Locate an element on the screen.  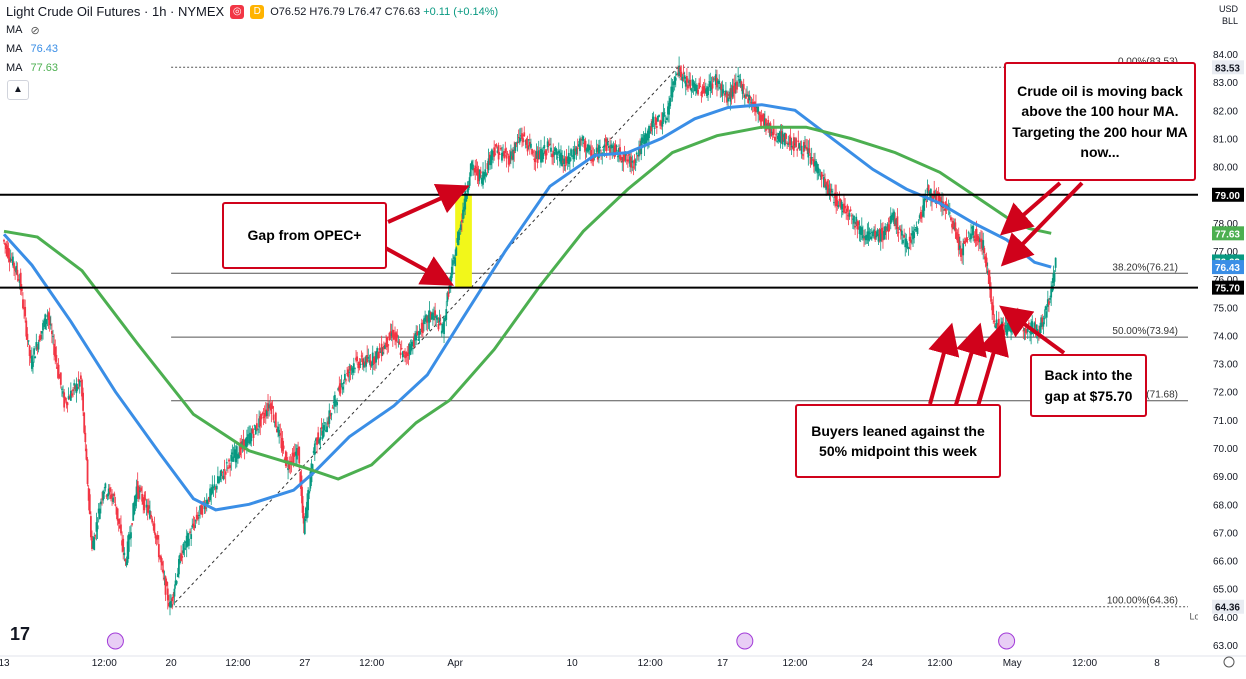
high-value: H76.79 is located at coordinates (327, 11).